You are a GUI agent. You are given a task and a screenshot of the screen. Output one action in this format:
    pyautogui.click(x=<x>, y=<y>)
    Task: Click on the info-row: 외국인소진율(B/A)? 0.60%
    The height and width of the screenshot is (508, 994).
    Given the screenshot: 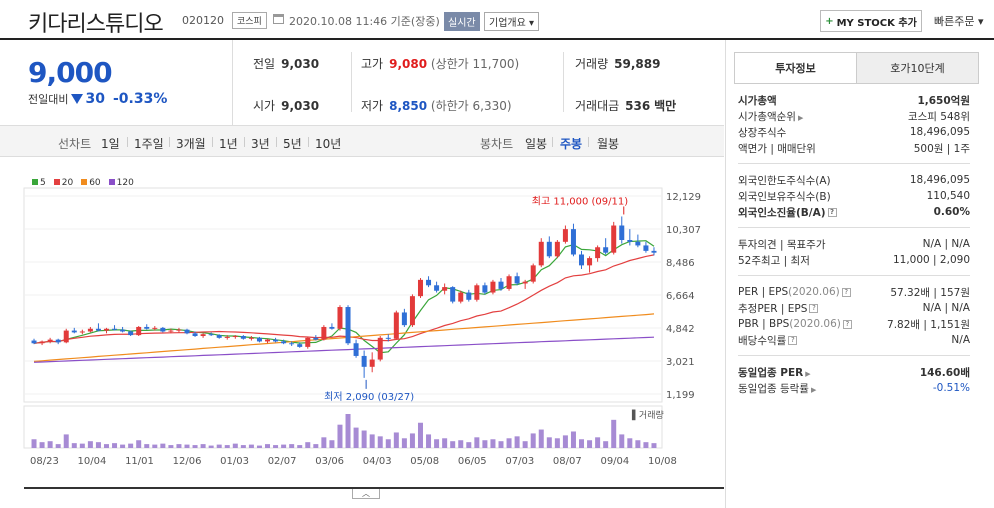 What is the action you would take?
    pyautogui.click(x=854, y=212)
    